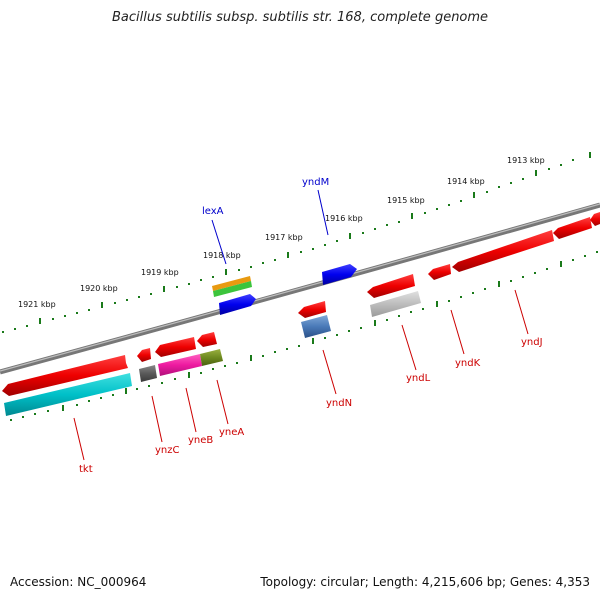  What do you see at coordinates (222, 255) in the screenshot?
I see `tick-label-1918: 1918 kbp` at bounding box center [222, 255].